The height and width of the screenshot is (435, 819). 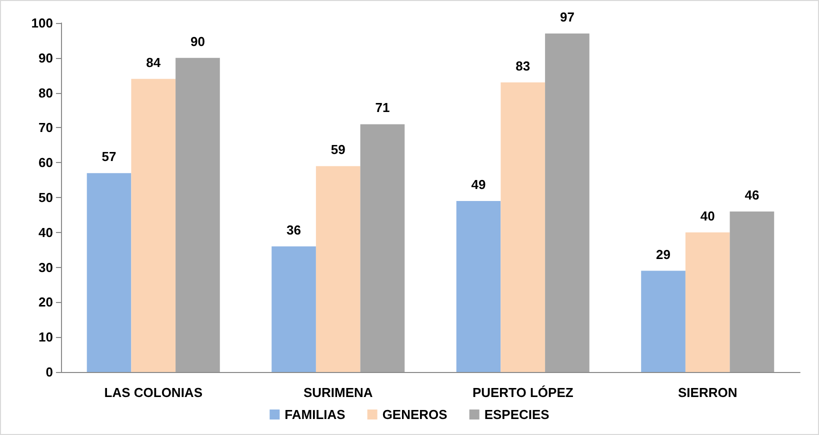 I want to click on y-tick-label: 40, so click(x=45, y=232).